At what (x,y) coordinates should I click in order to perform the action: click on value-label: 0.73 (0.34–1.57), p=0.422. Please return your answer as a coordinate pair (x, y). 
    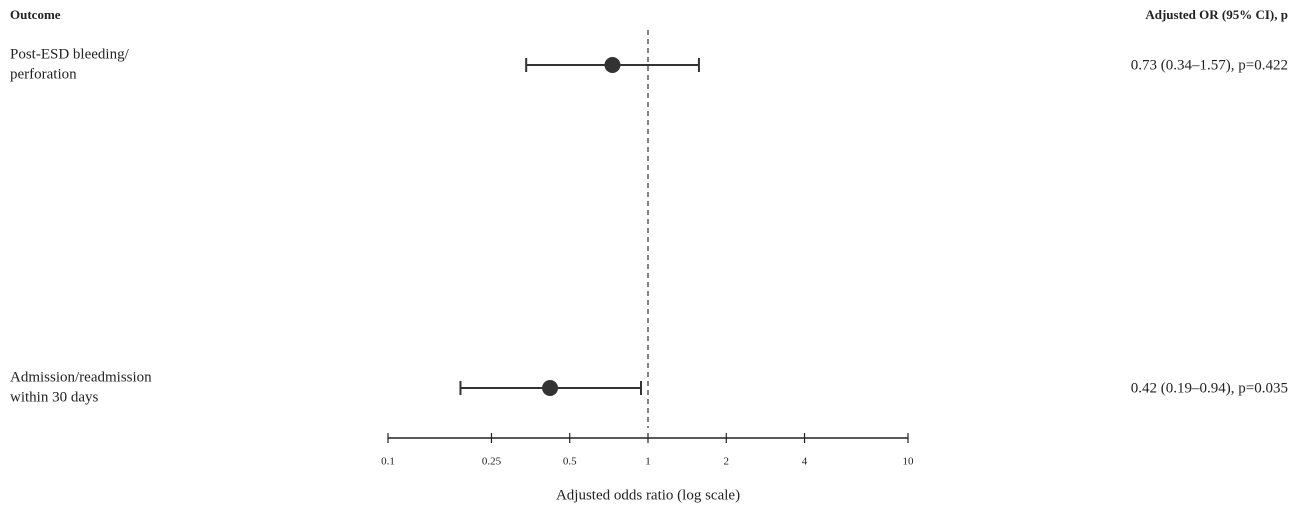
    Looking at the image, I should click on (1209, 65).